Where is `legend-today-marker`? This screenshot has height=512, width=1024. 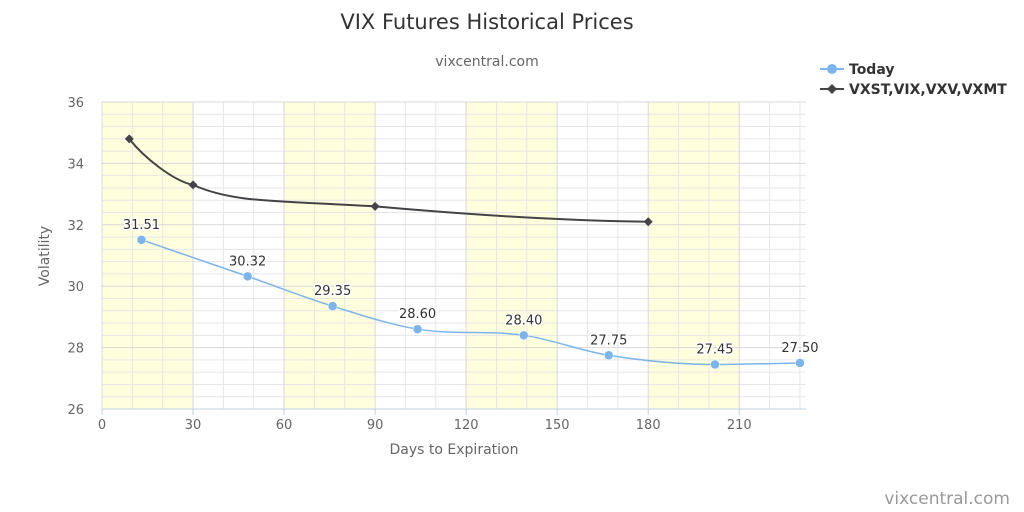 legend-today-marker is located at coordinates (832, 69).